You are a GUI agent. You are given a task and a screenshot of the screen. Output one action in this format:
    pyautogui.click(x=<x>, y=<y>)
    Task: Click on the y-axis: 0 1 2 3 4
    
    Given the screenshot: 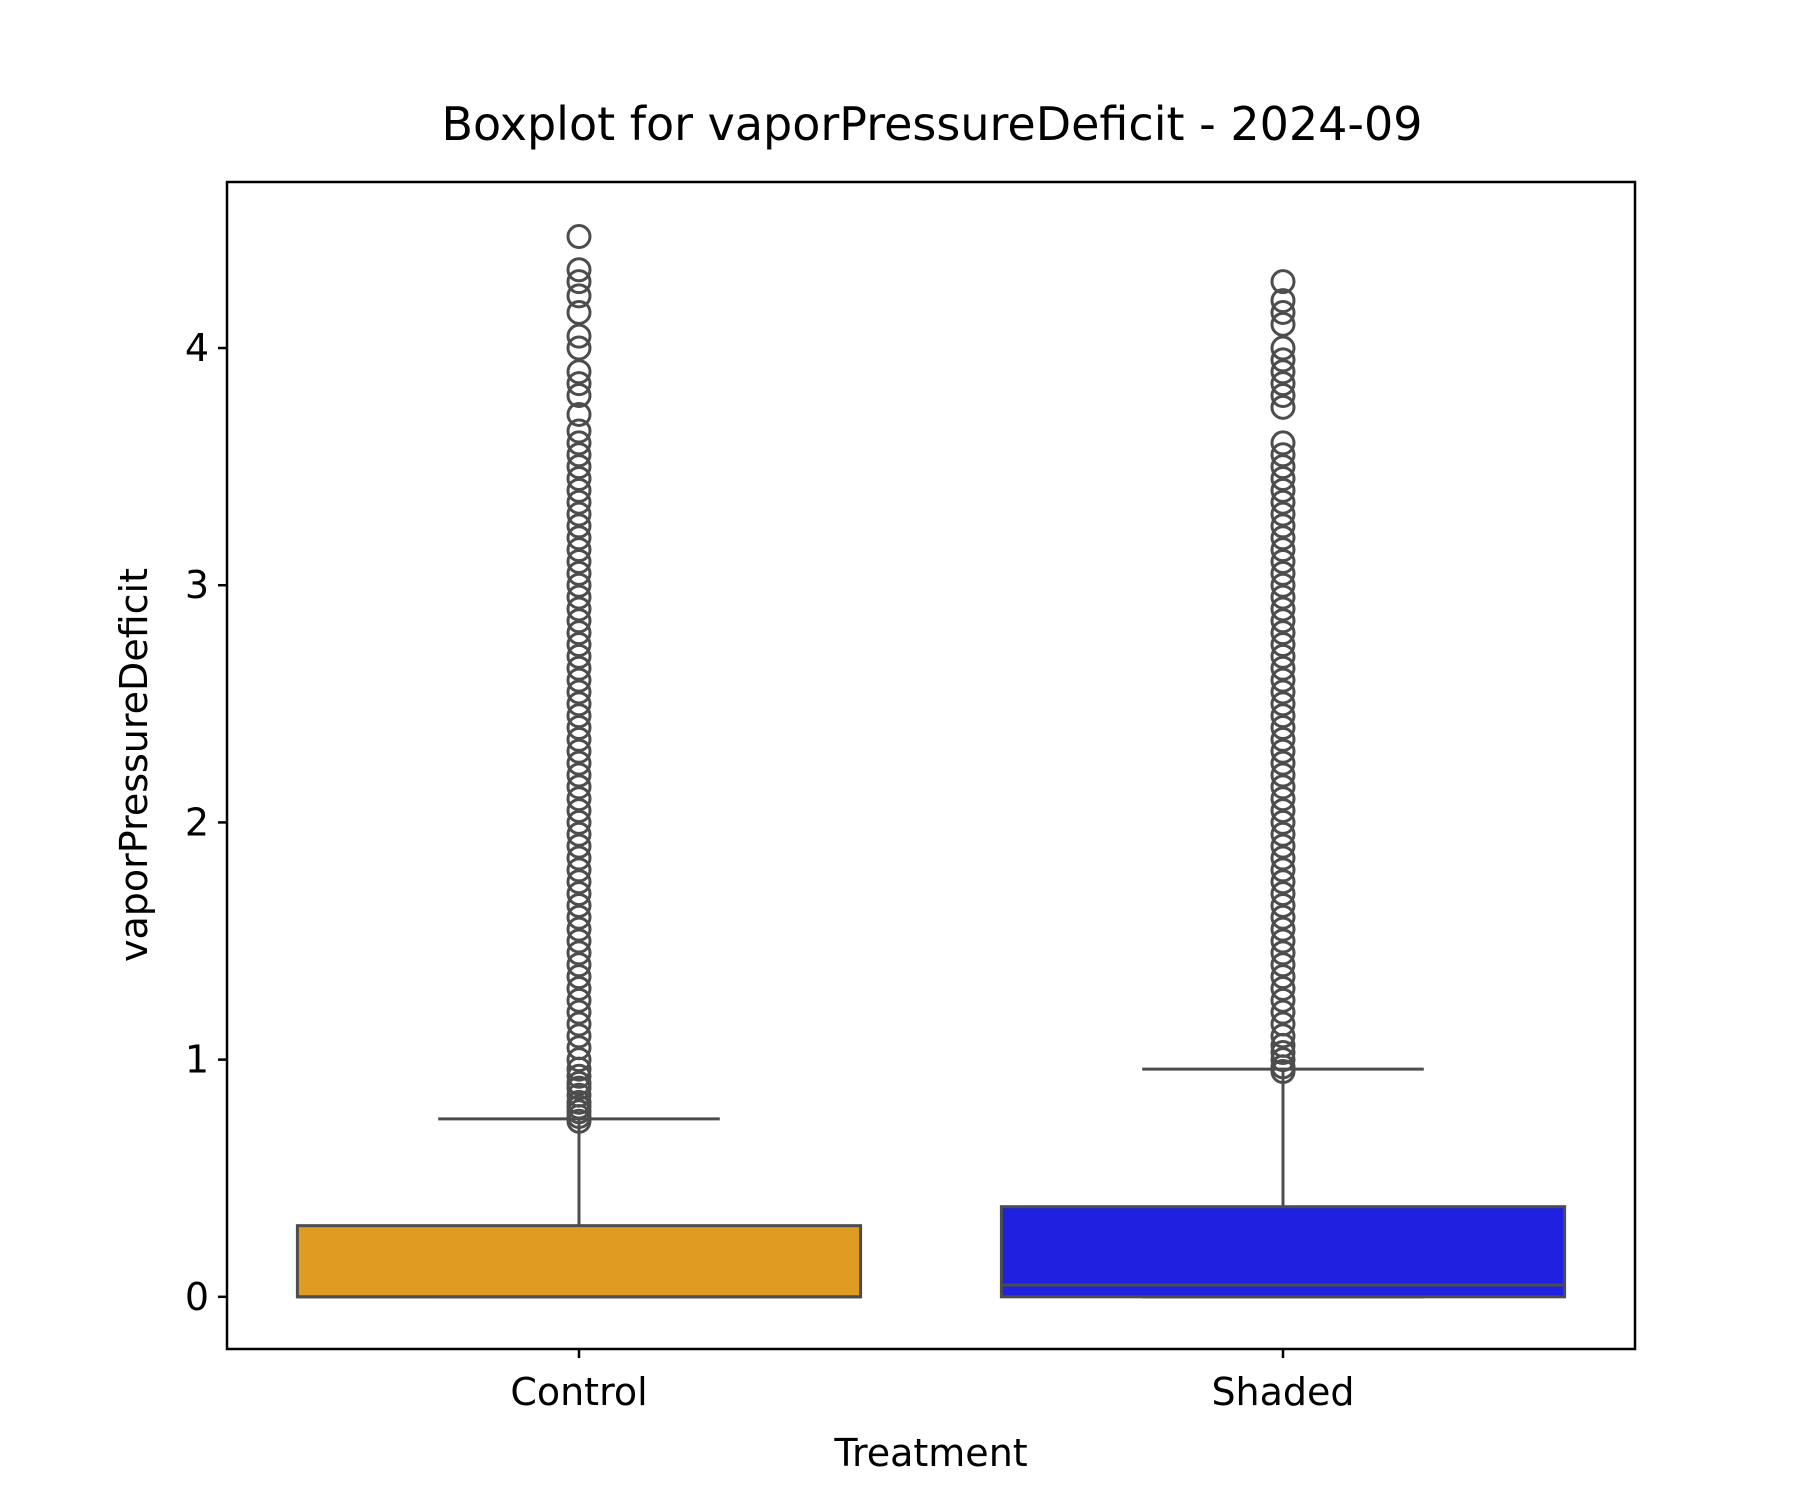 What is the action you would take?
    pyautogui.click(x=206, y=822)
    